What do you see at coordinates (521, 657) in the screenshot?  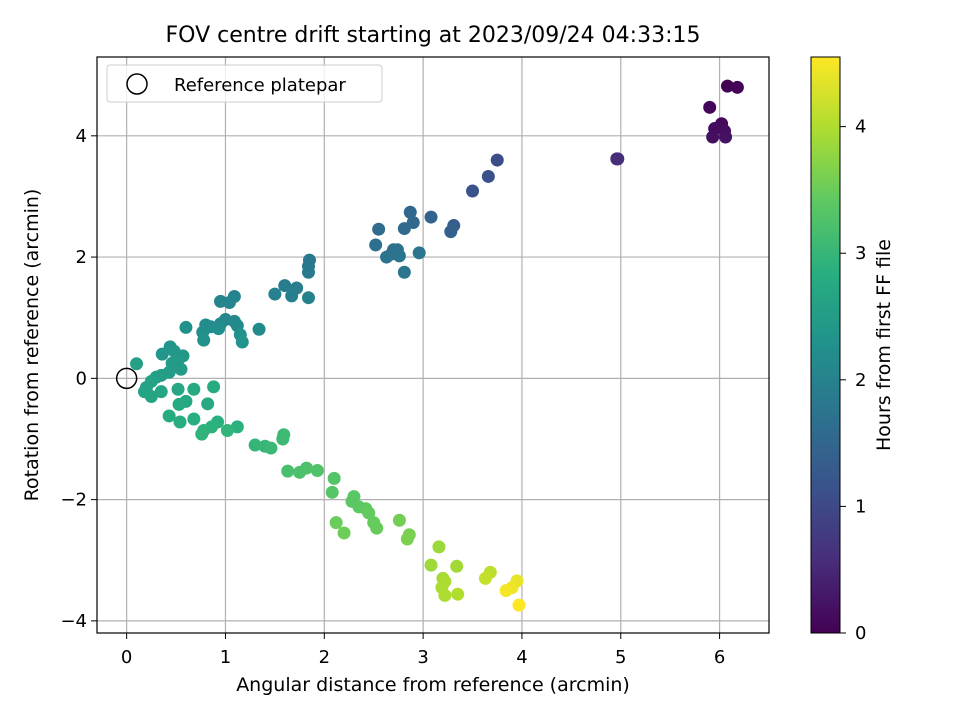 I see `x-tick-label: 4` at bounding box center [521, 657].